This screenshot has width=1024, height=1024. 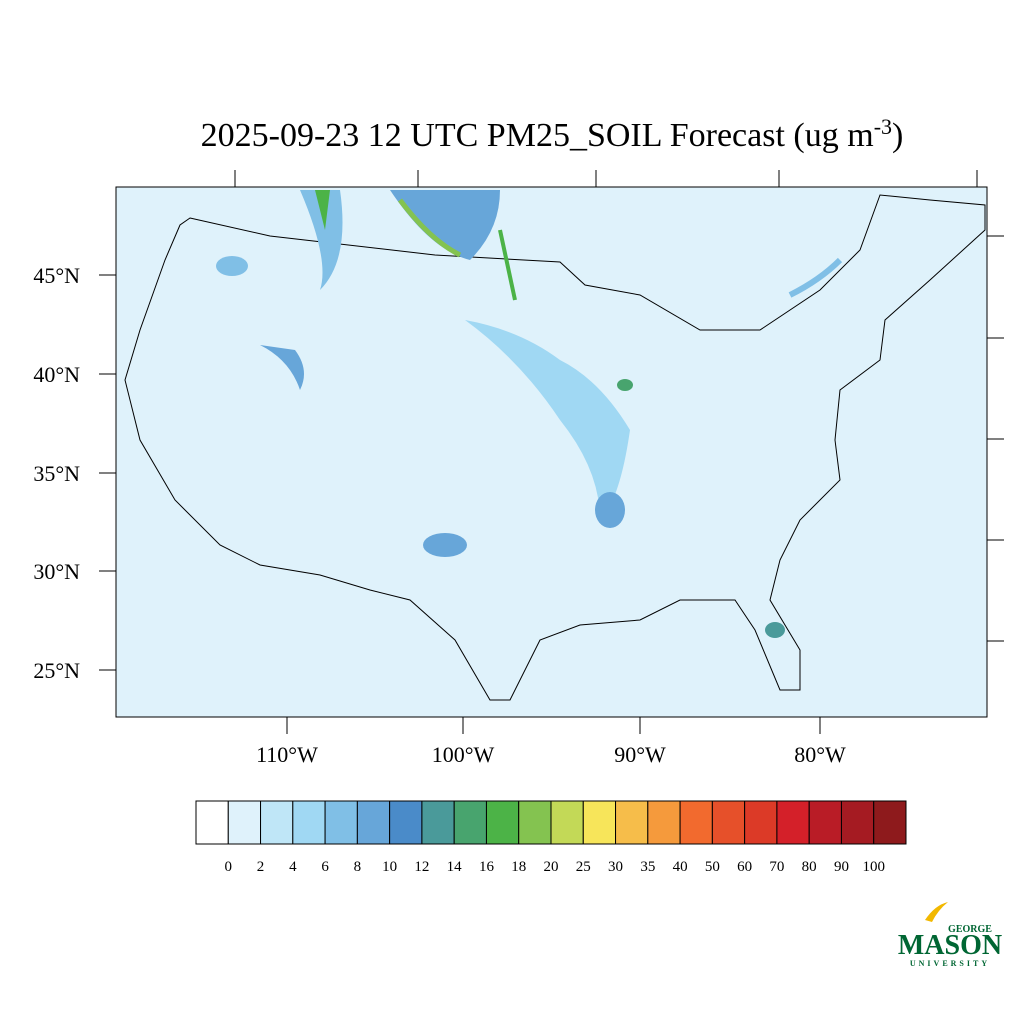 What do you see at coordinates (551, 867) in the screenshot?
I see `colorbar-label: 20` at bounding box center [551, 867].